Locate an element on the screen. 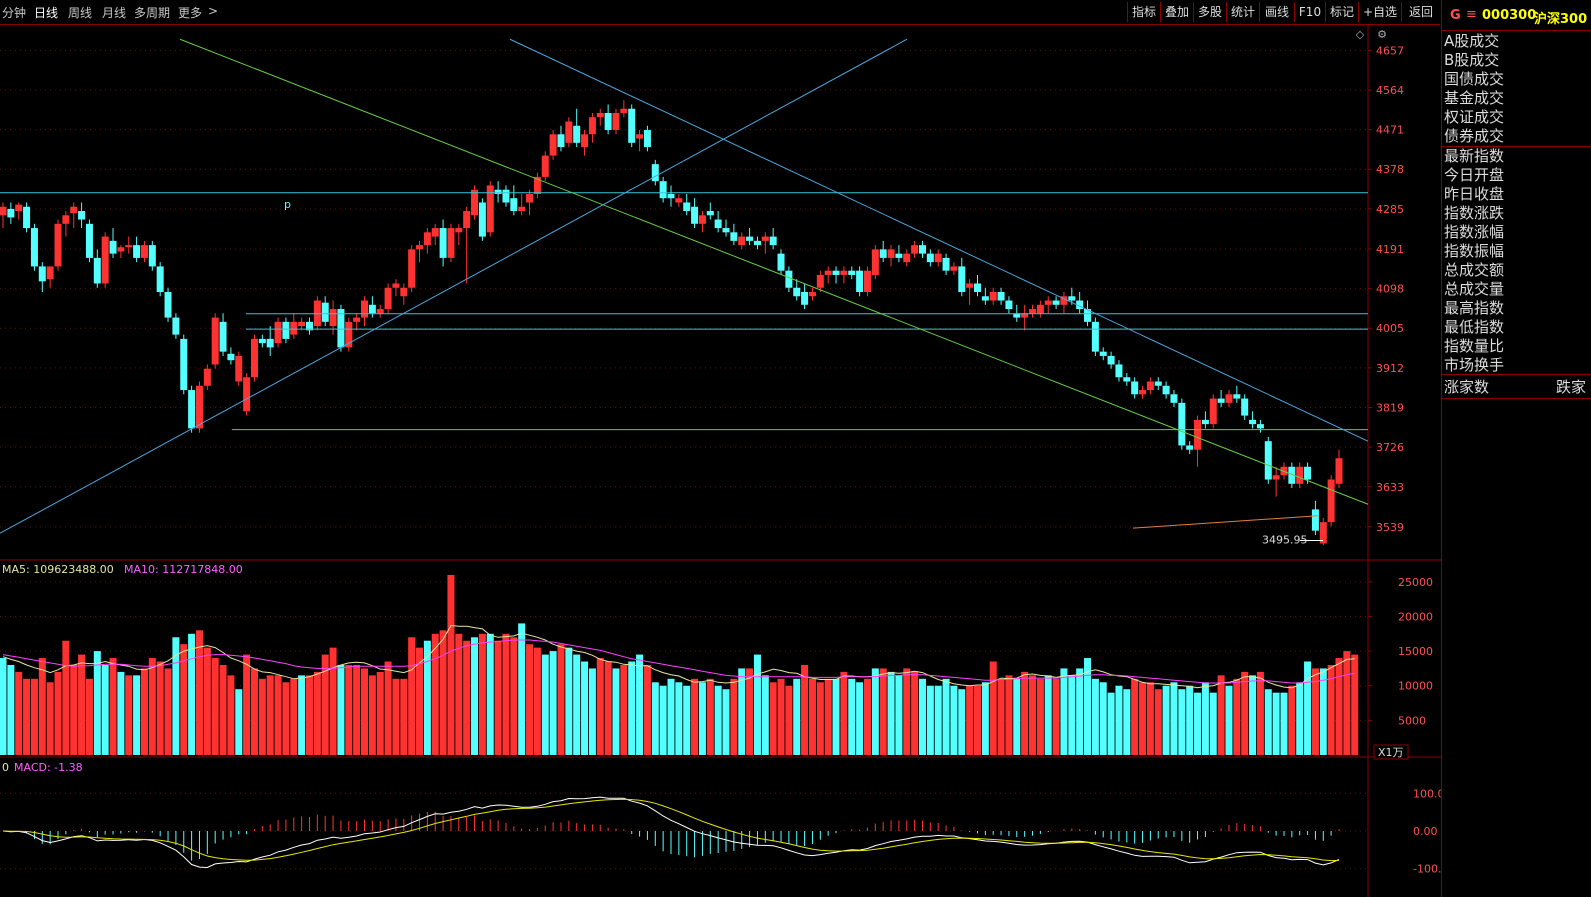 The height and width of the screenshot is (897, 1591). quote-field-label: 权证成交 is located at coordinates (1474, 117).